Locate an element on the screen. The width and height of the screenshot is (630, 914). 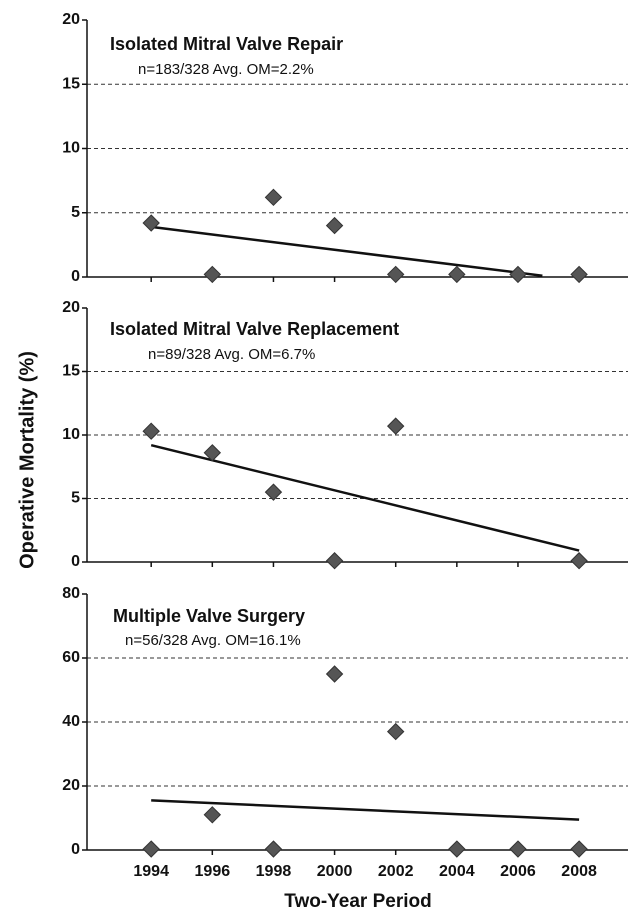
panel-title: Isolated Mitral Valve Replacement is located at coordinates (254, 329).